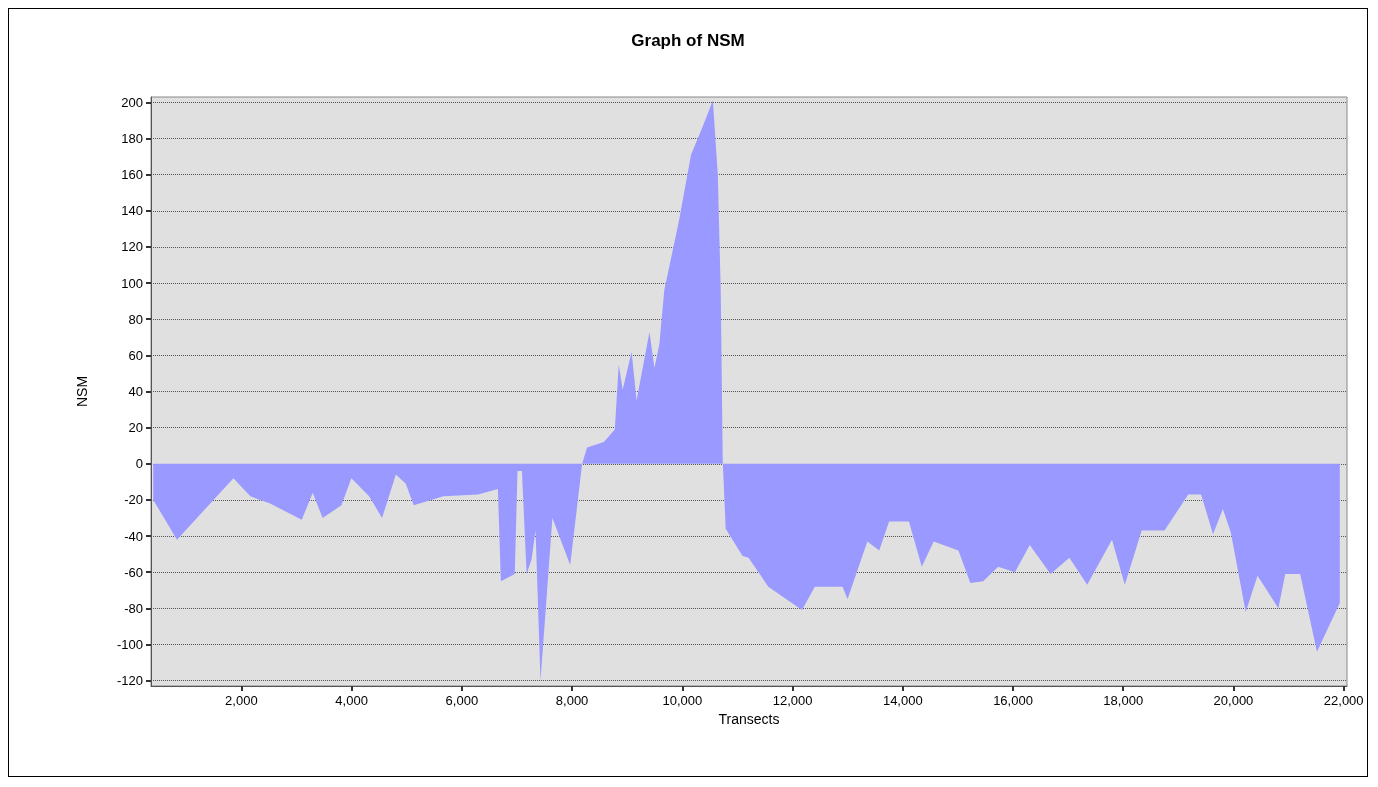 This screenshot has height=787, width=1378. Describe the element at coordinates (129, 681) in the screenshot. I see `y-tick-label: -120` at that location.